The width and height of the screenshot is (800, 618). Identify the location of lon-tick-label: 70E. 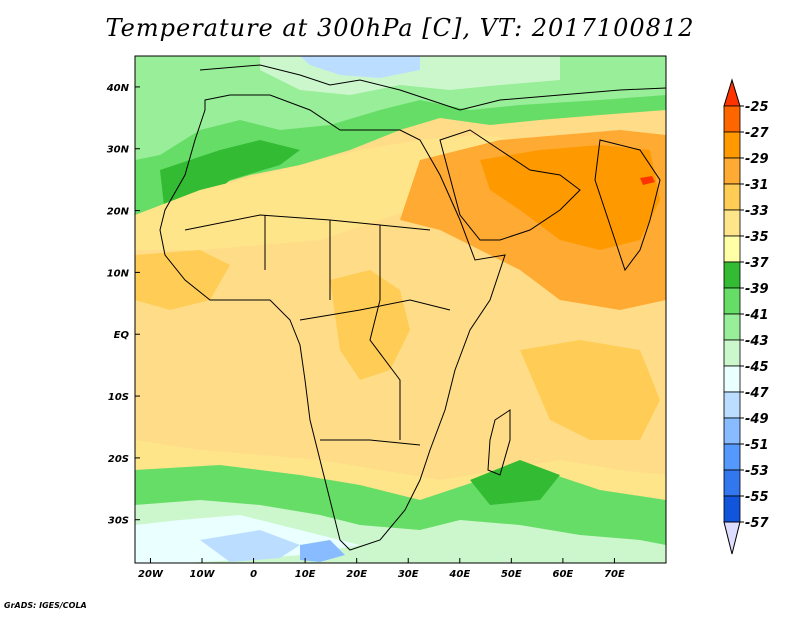
(614, 574).